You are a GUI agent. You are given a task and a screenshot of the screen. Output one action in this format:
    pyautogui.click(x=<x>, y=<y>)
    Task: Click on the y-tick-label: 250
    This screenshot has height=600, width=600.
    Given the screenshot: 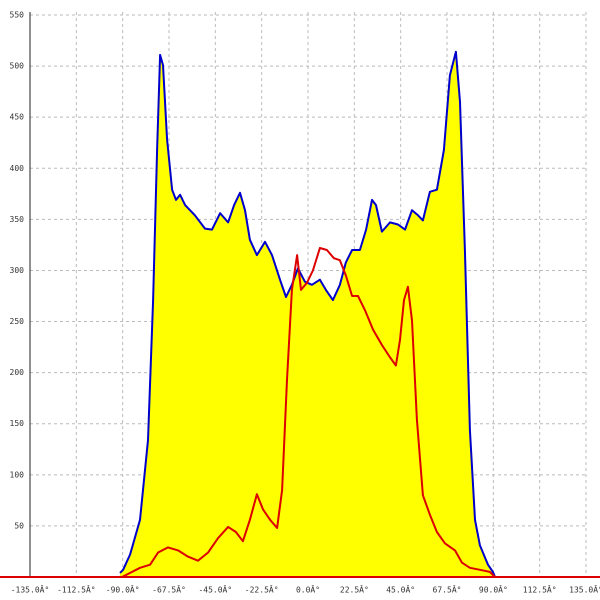 What is the action you would take?
    pyautogui.click(x=17, y=321)
    